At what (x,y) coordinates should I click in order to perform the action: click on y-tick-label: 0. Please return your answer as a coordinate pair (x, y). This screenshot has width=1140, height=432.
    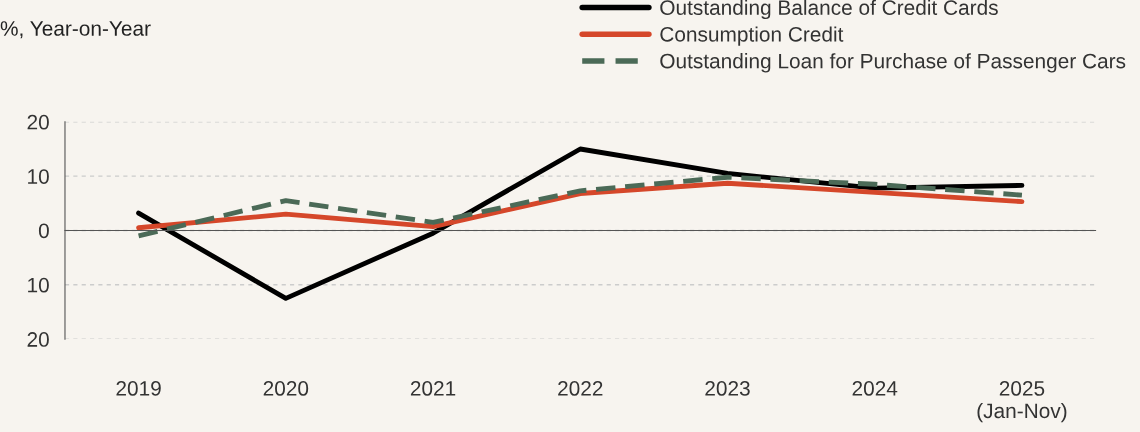
    Looking at the image, I should click on (43, 231).